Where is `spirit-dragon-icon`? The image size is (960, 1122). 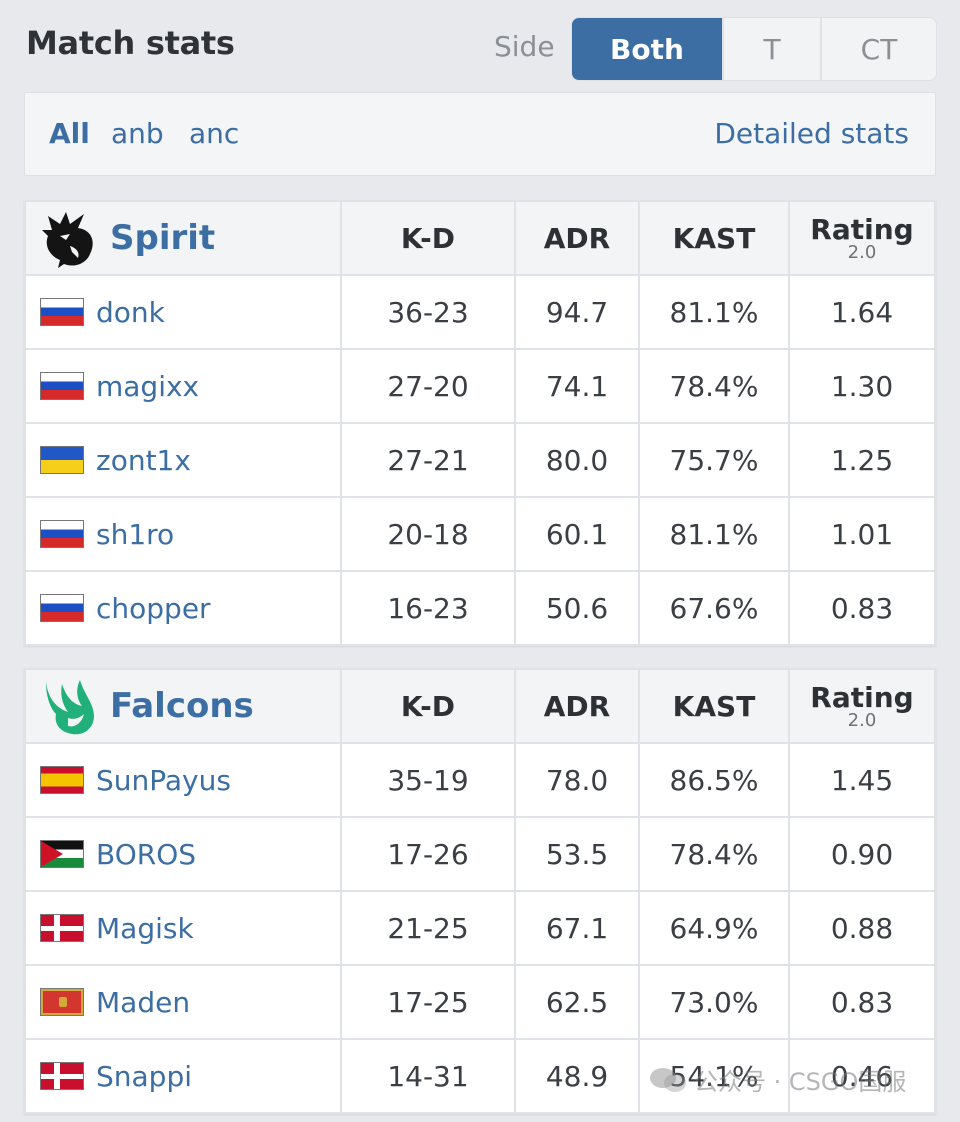
spirit-dragon-icon is located at coordinates (67, 240).